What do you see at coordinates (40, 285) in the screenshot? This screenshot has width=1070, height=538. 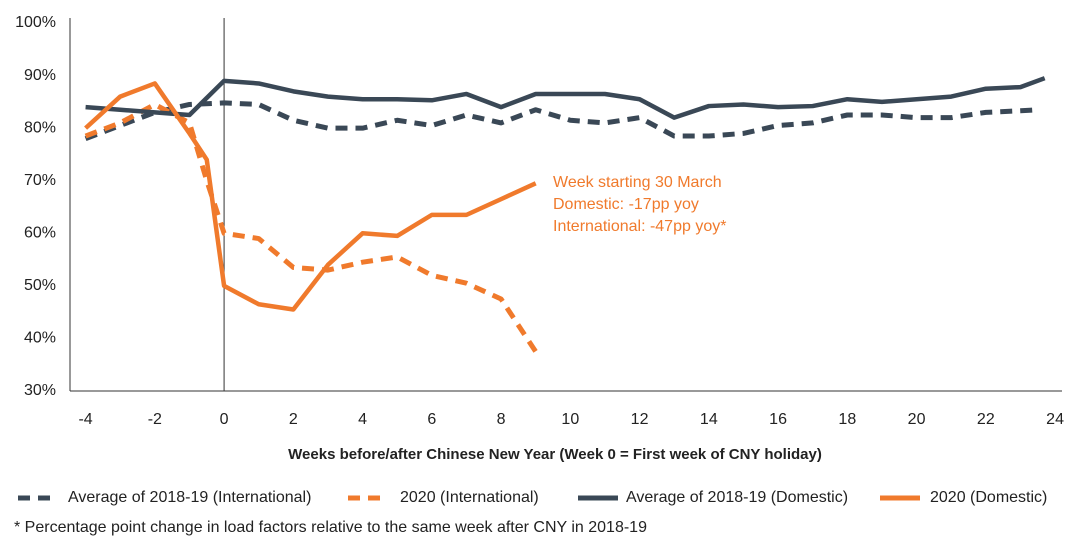 I see `y-tick-label: 50%` at bounding box center [40, 285].